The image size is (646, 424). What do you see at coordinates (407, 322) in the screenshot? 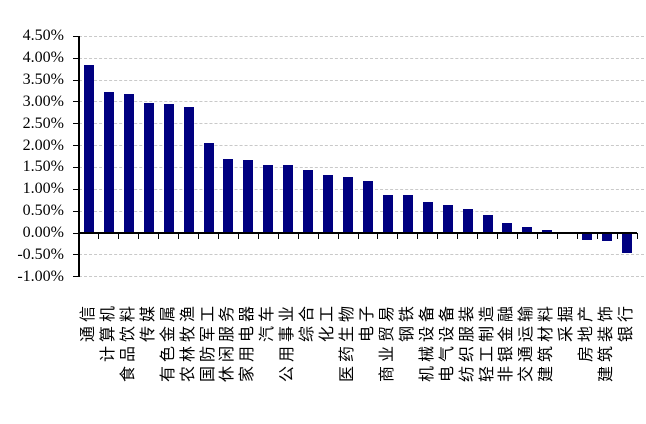
I see `x-axis-label: 钢铁` at bounding box center [407, 322].